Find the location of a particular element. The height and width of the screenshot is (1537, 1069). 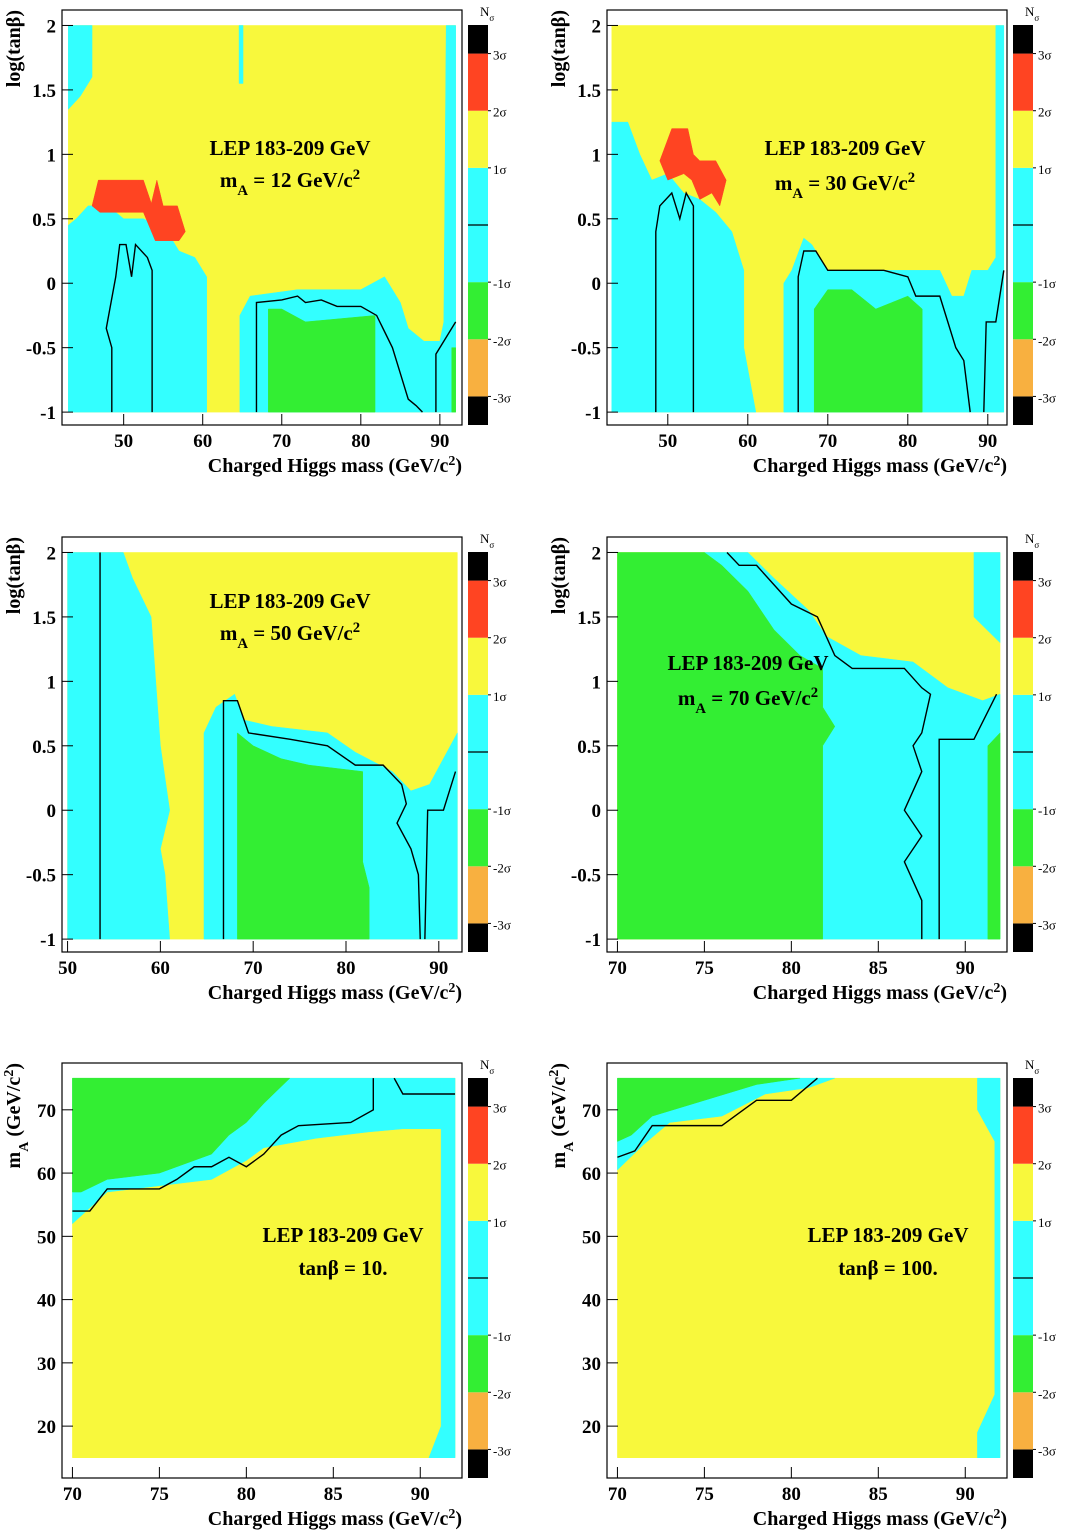

y-tick-label: -0.5 is located at coordinates (586, 876).